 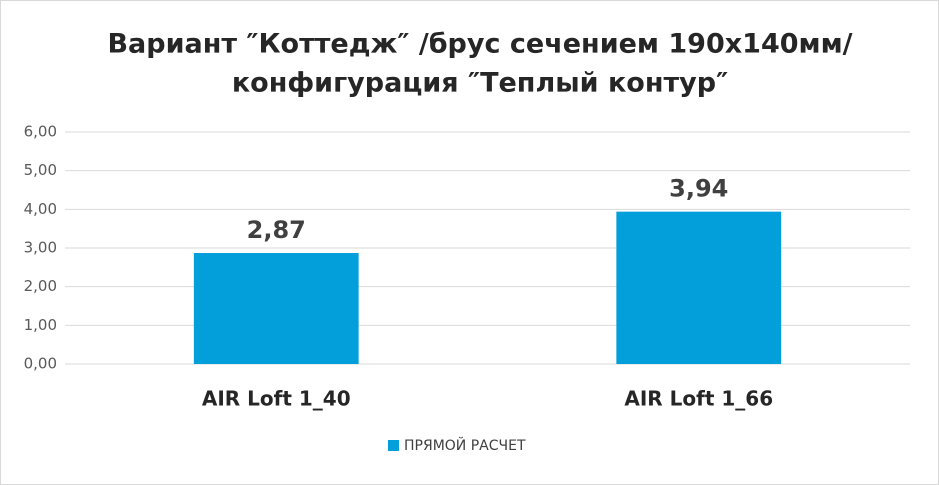 I want to click on value-label: 3,94, so click(x=698, y=189).